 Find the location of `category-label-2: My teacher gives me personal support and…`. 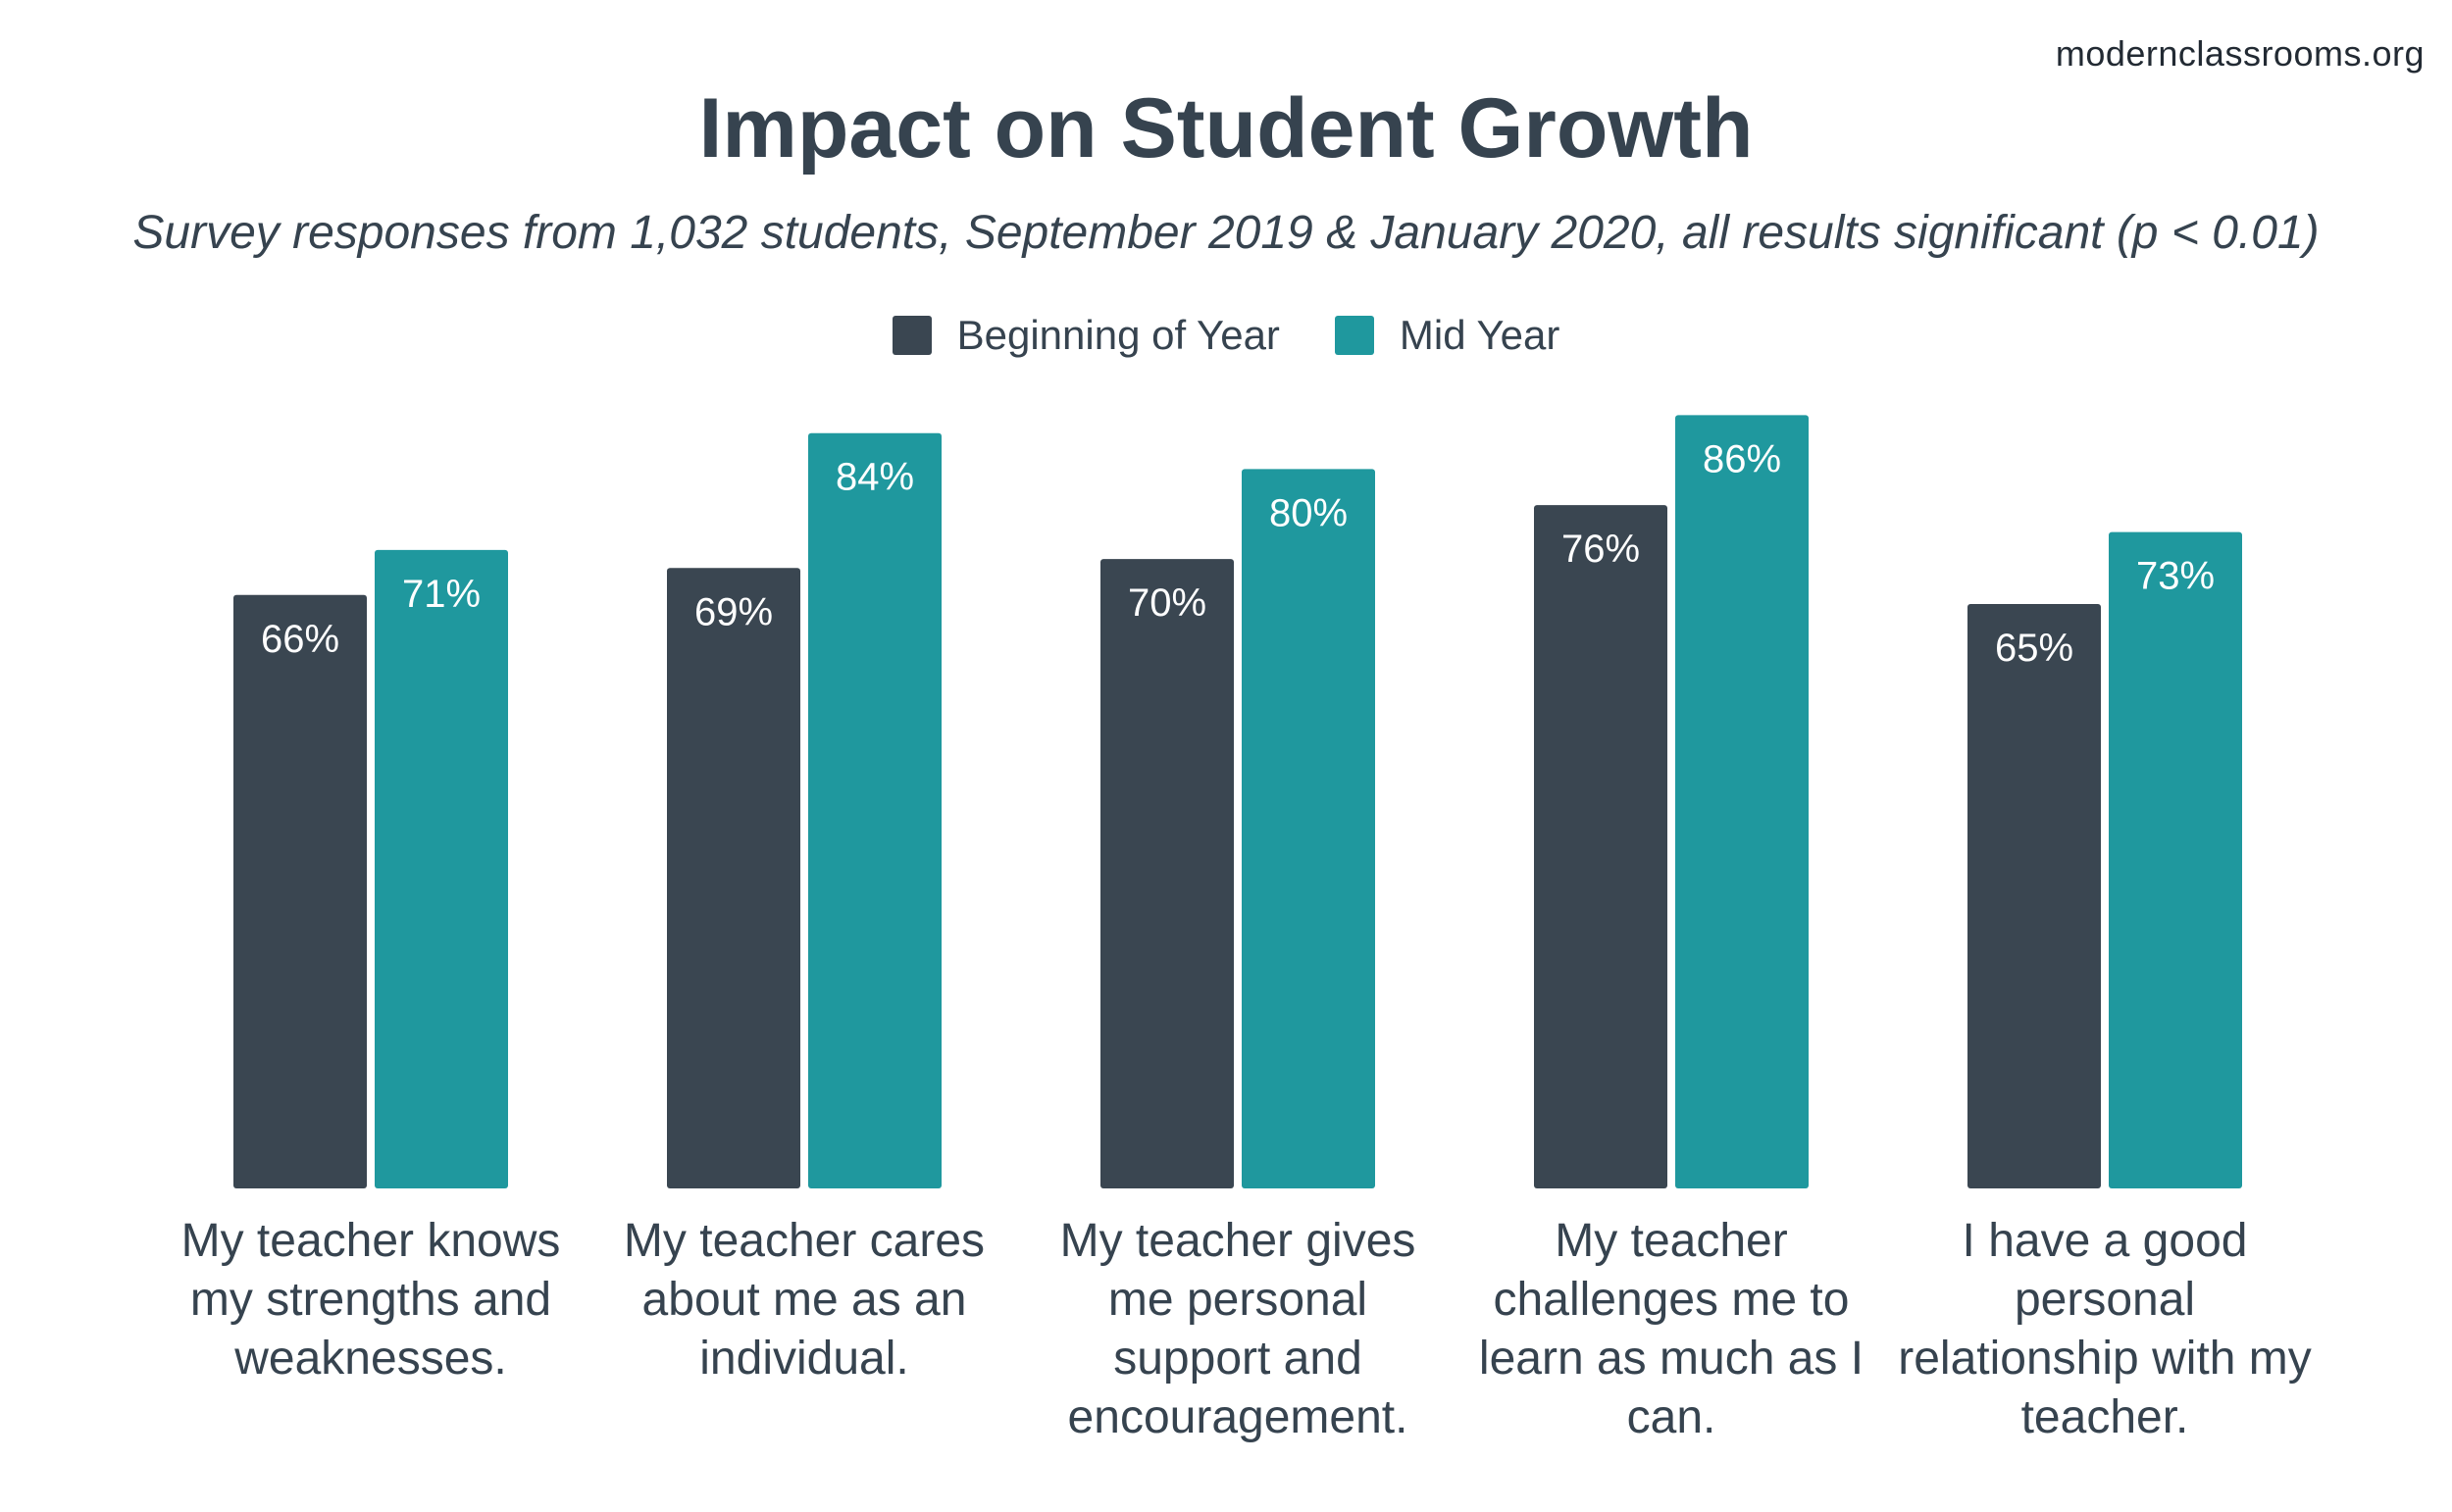

category-label-2: My teacher gives me personal support and… is located at coordinates (1237, 1329).